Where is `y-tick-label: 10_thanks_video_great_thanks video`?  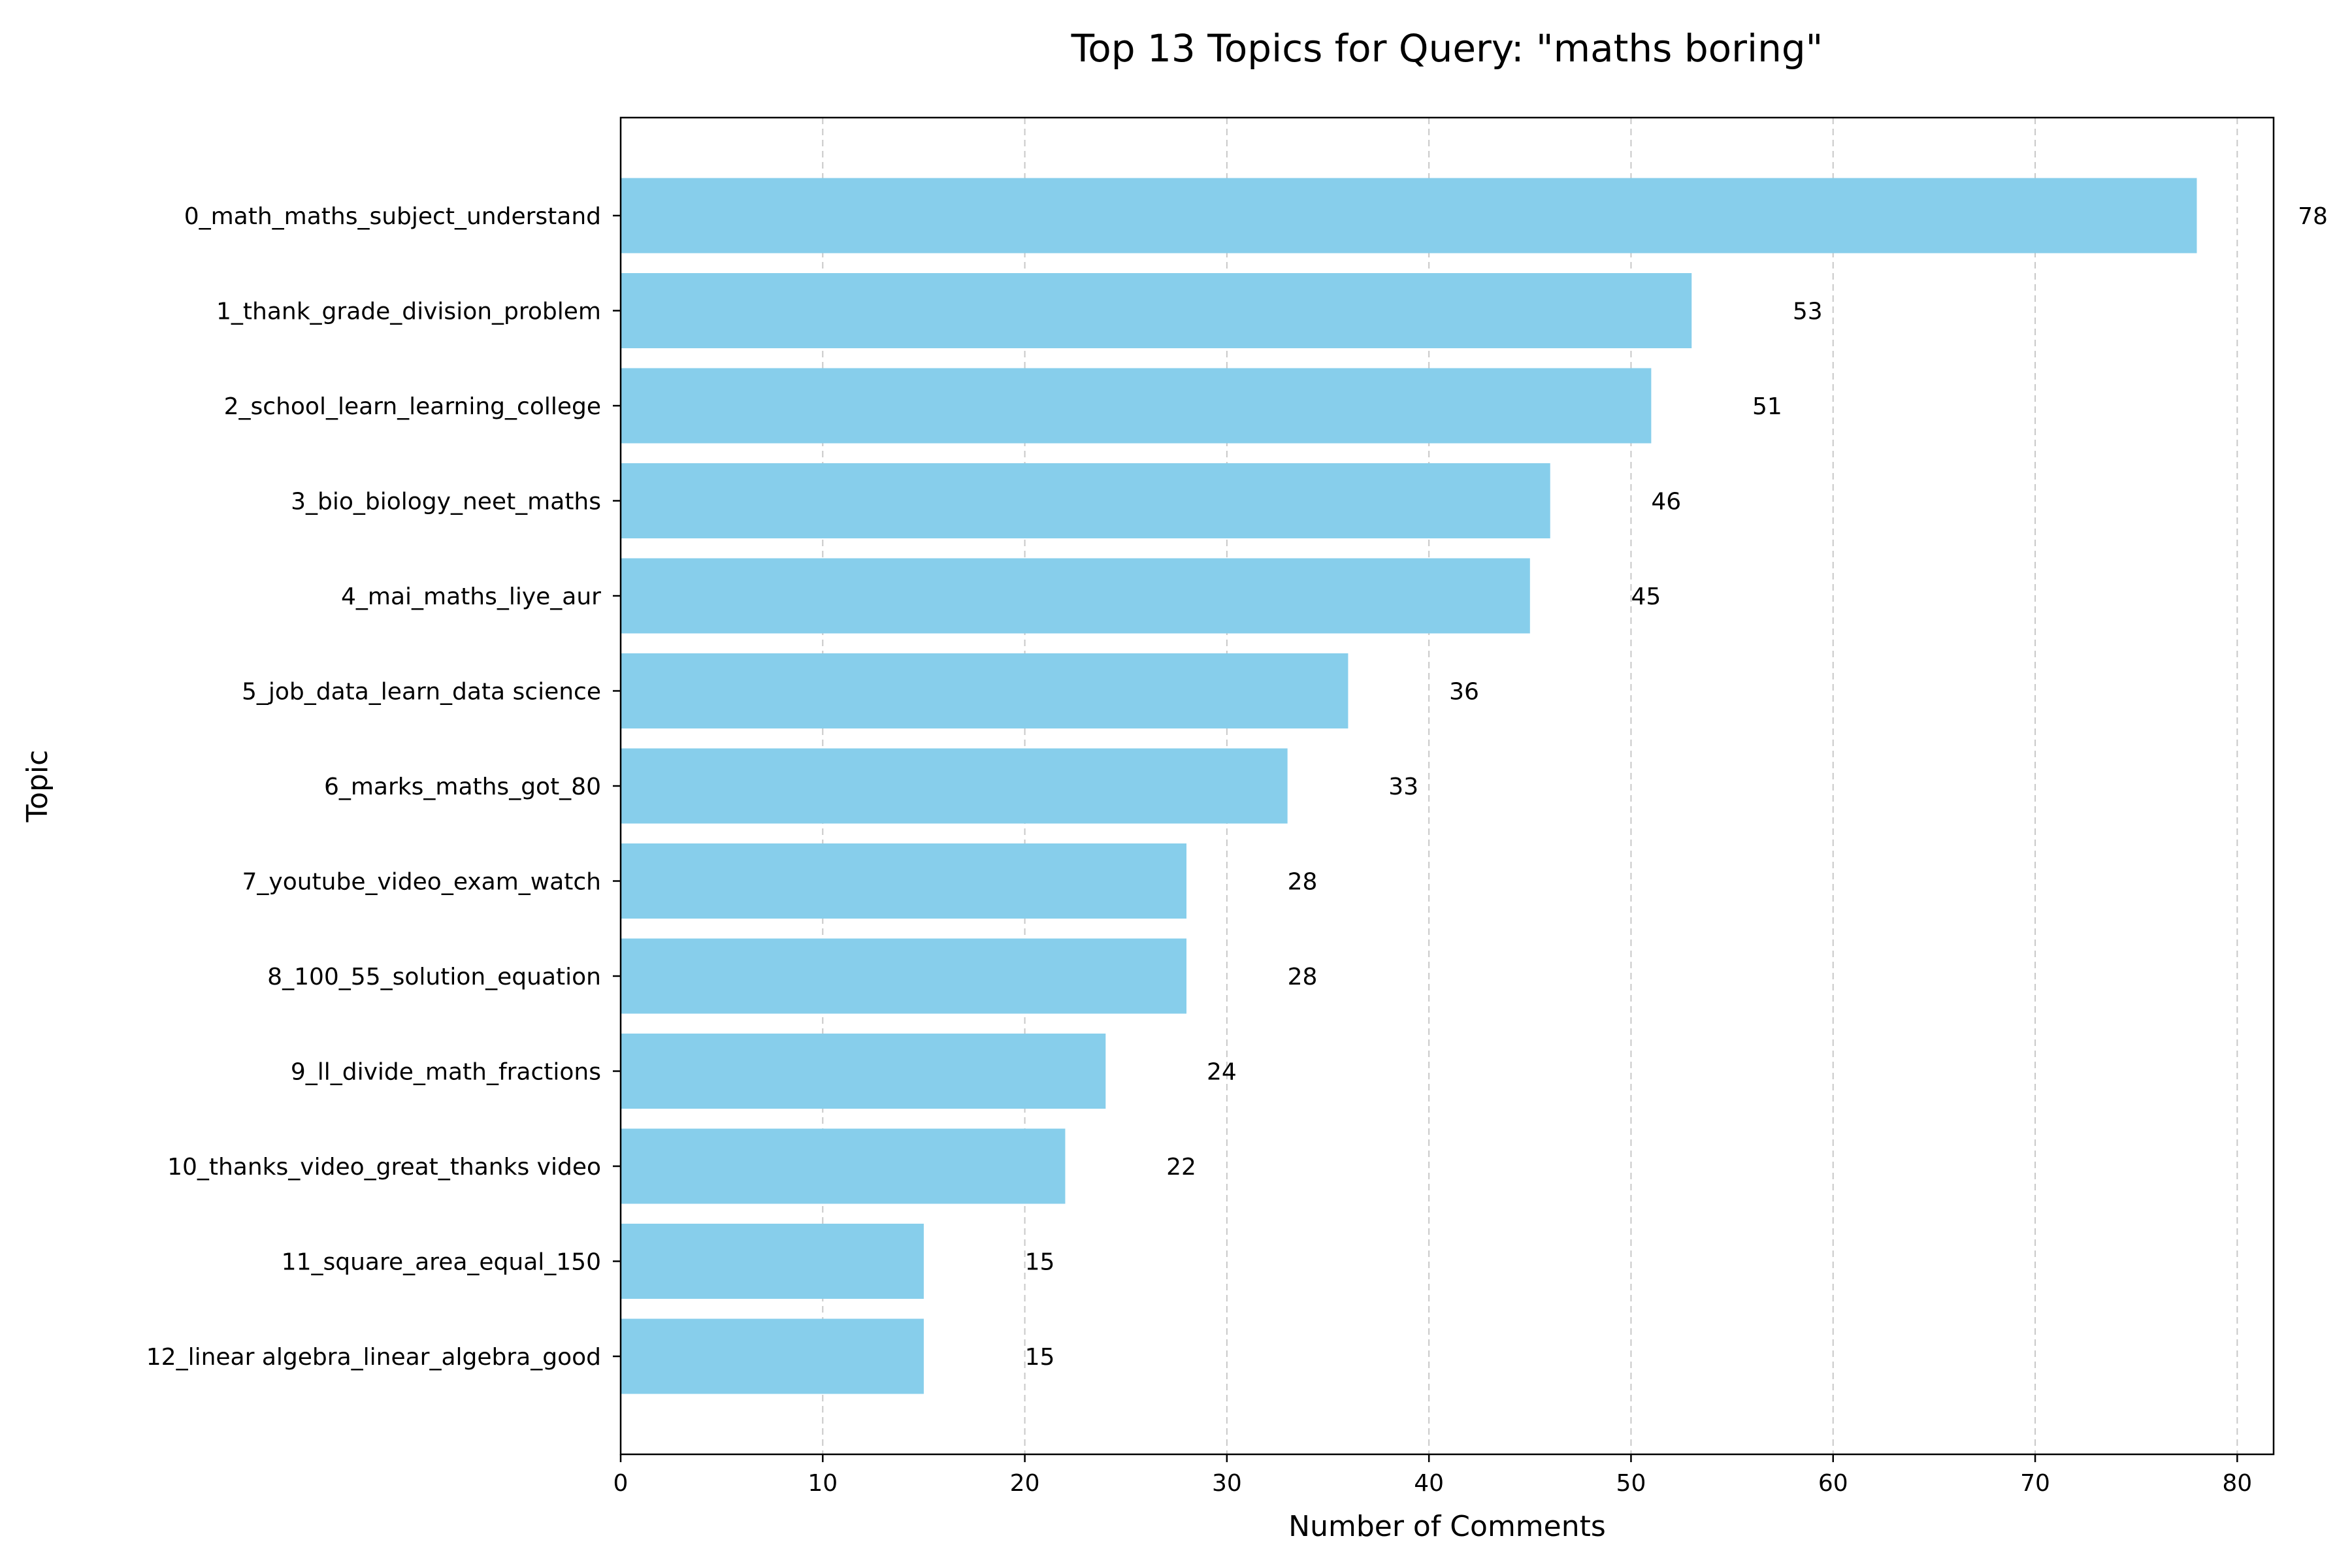
y-tick-label: 10_thanks_video_great_thanks video is located at coordinates (384, 1167).